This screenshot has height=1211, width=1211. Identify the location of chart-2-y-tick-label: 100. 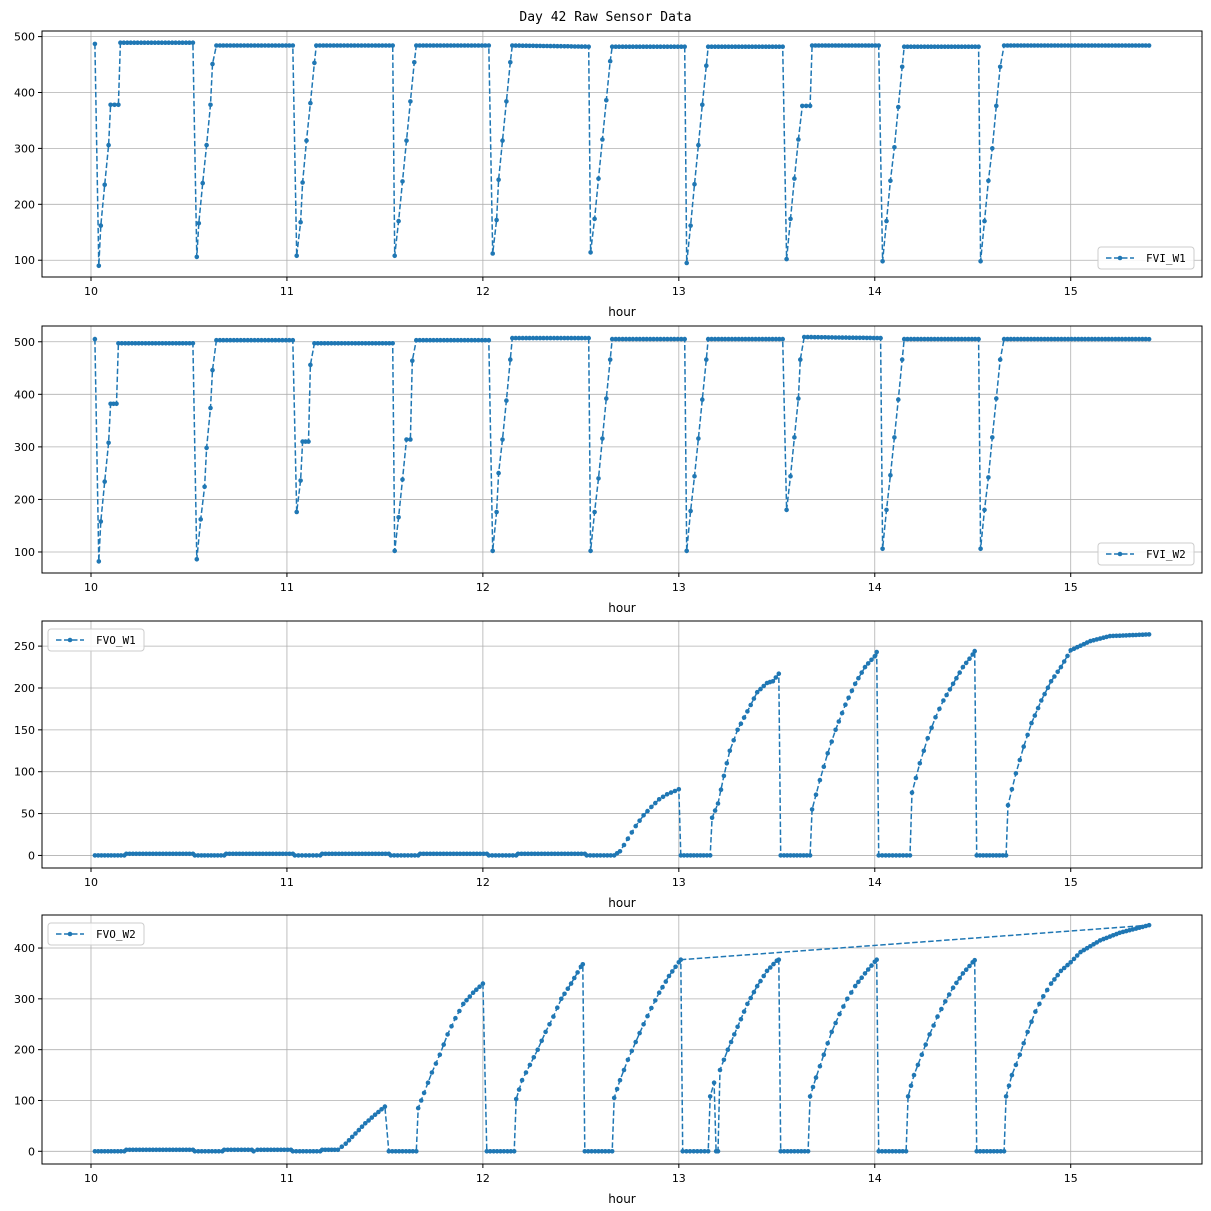
(24, 552).